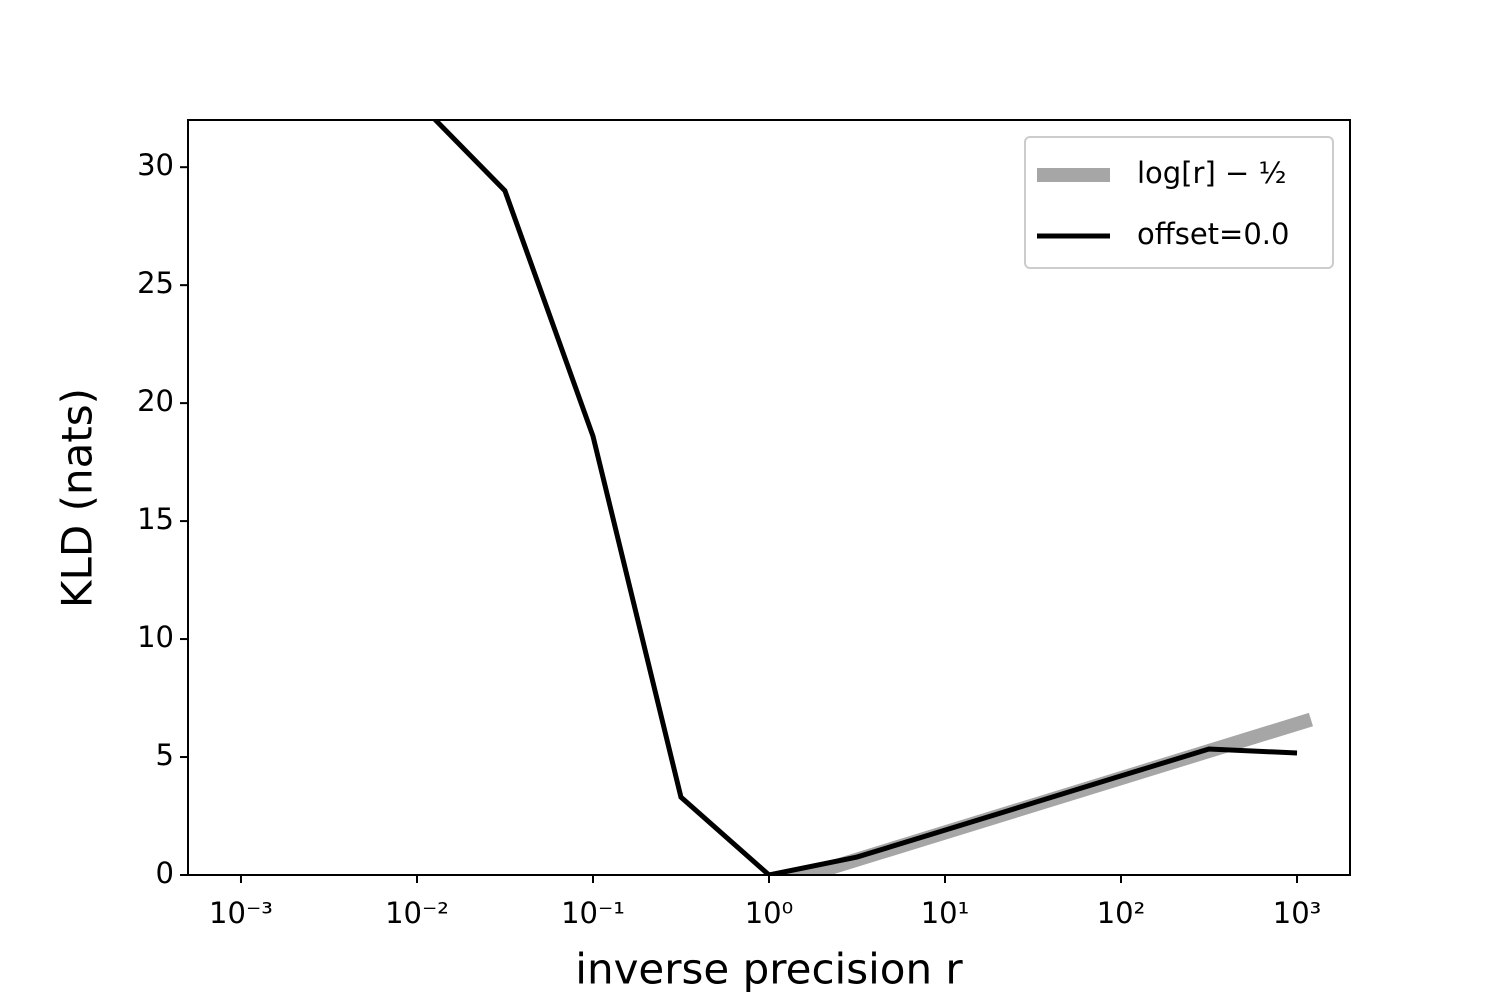  What do you see at coordinates (155, 165) in the screenshot?
I see `y-tick-label: 30` at bounding box center [155, 165].